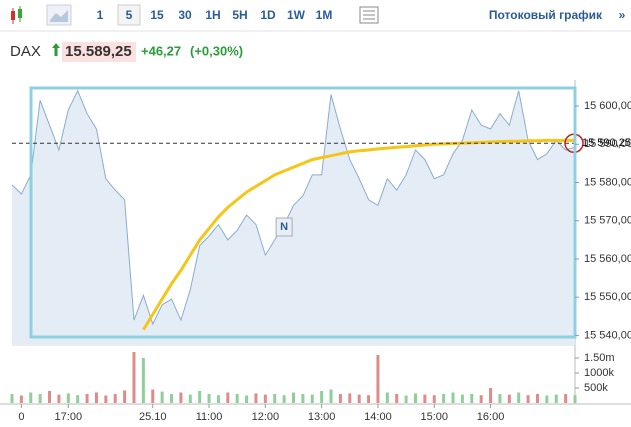  What do you see at coordinates (434, 417) in the screenshot?
I see `x-tick-label: 15:00` at bounding box center [434, 417].